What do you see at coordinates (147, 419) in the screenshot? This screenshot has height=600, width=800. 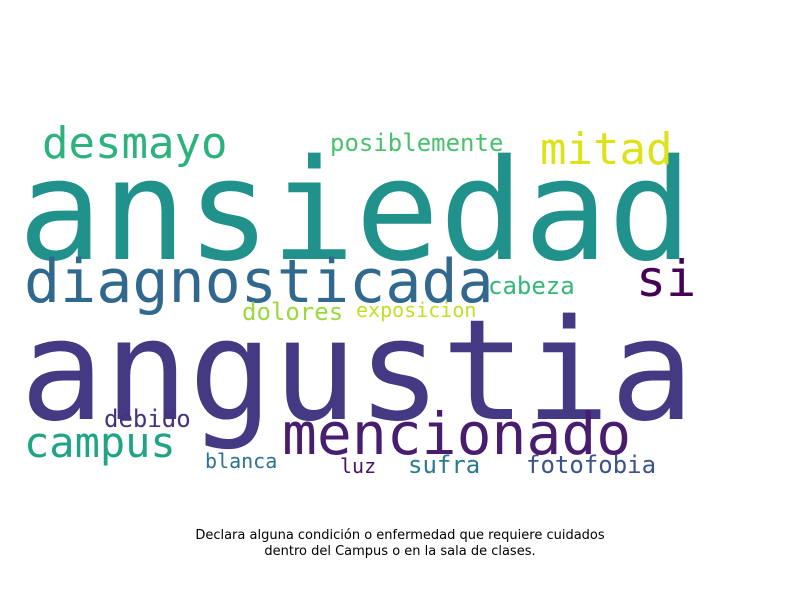 I see `word-debido: debido` at bounding box center [147, 419].